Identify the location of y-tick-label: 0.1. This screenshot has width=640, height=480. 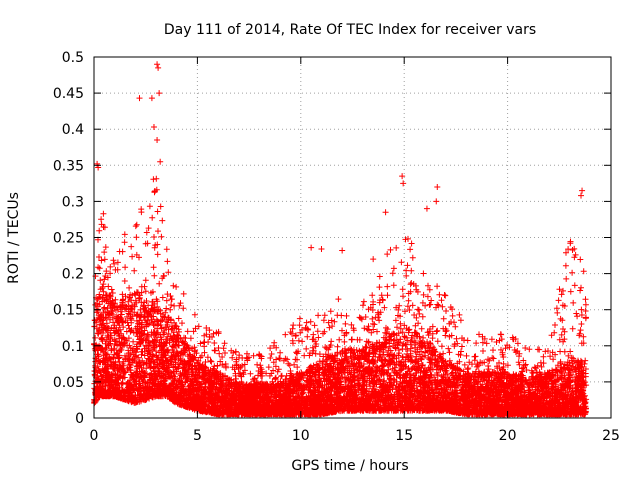
(73, 347).